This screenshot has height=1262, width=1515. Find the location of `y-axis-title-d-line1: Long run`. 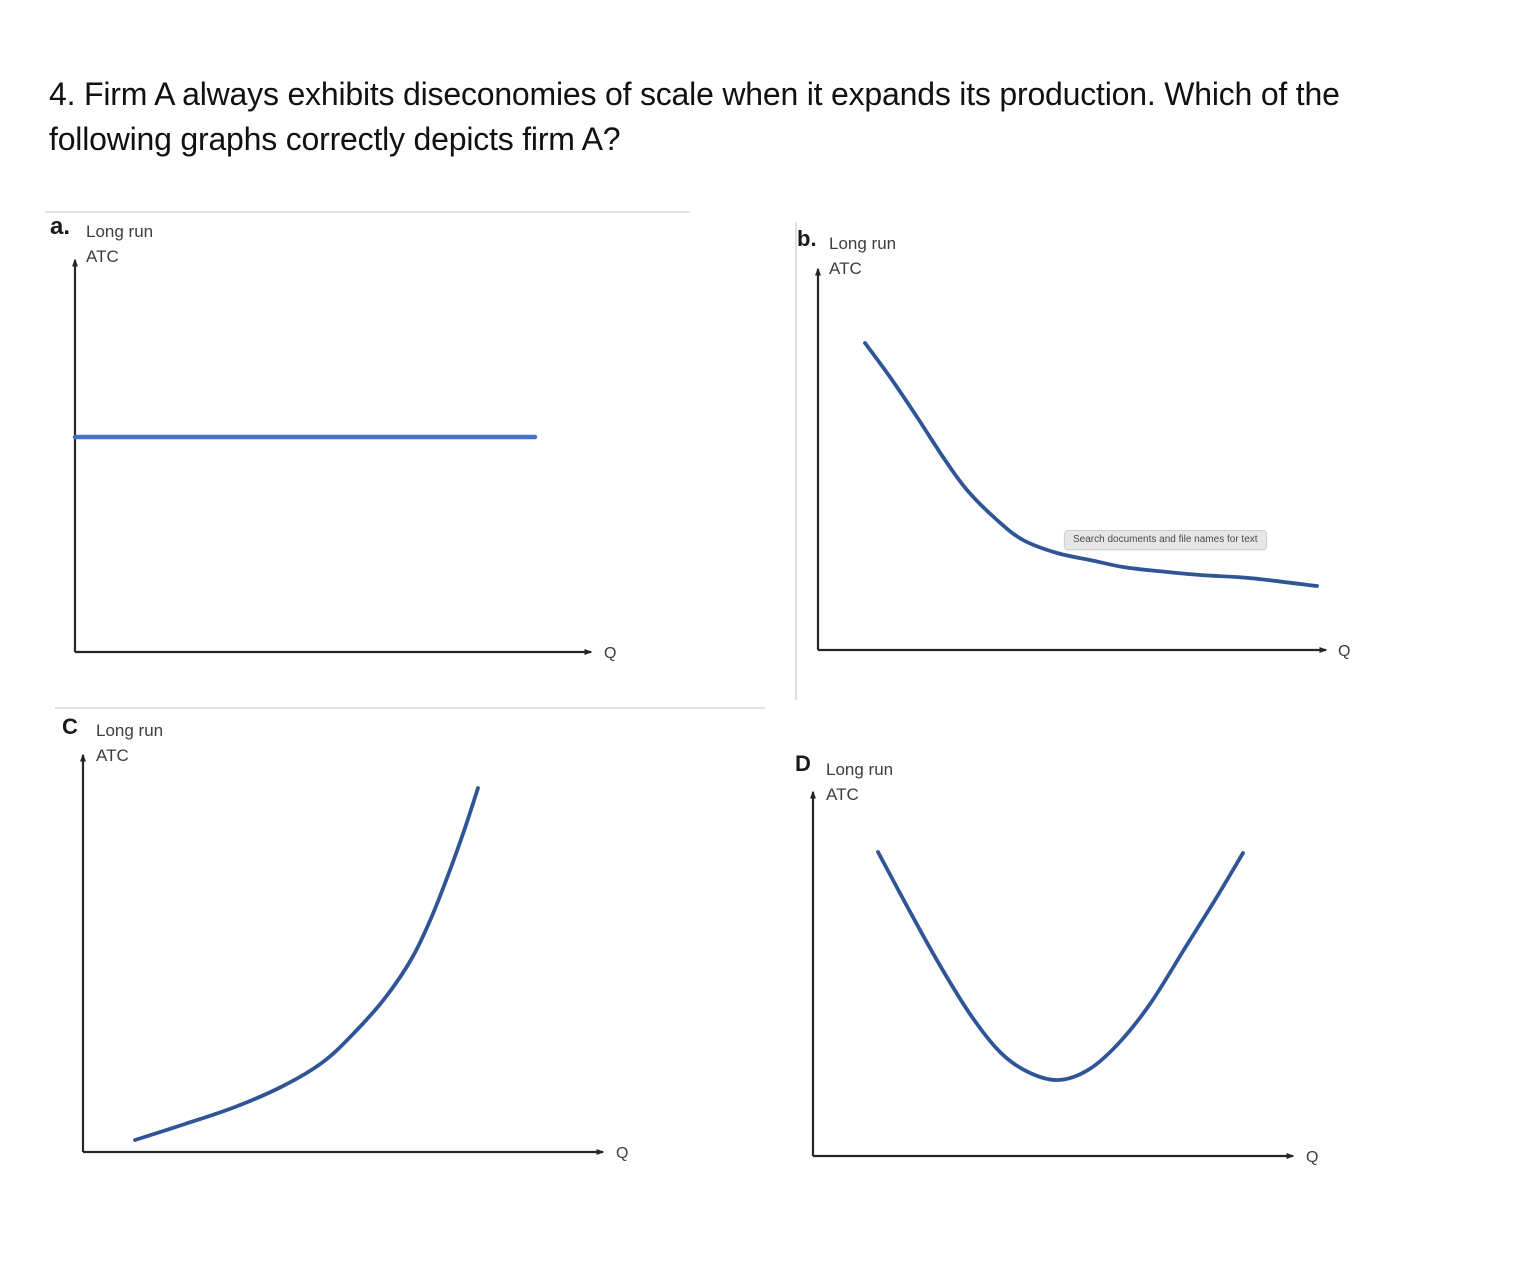

y-axis-title-d-line1: Long run is located at coordinates (860, 769).